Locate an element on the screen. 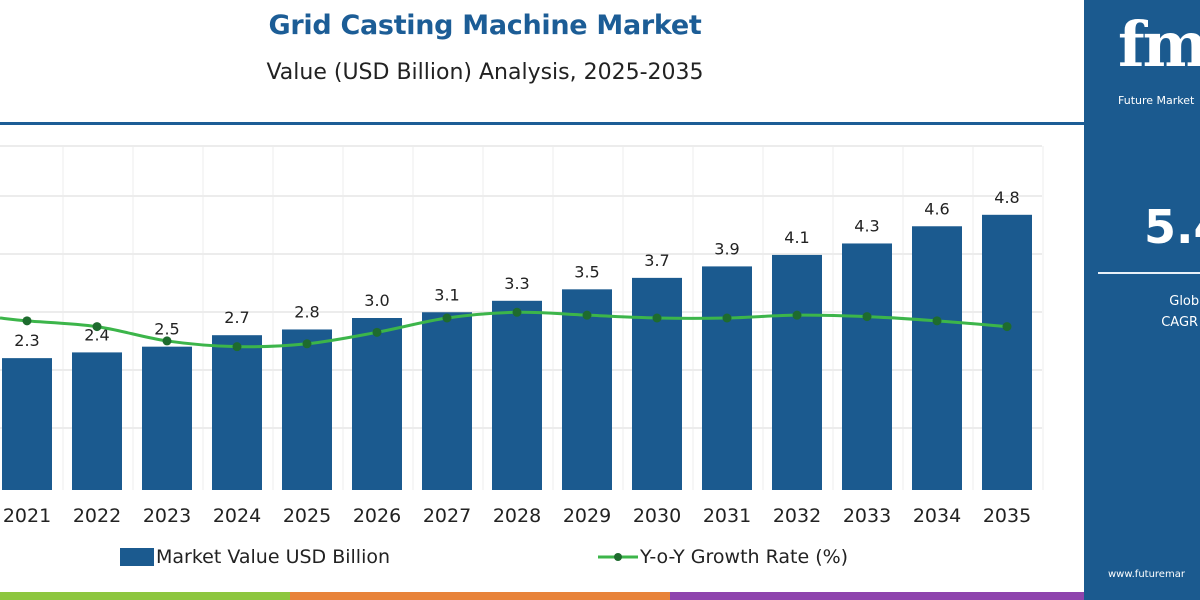  bar-value-label: 2.7 is located at coordinates (236, 317).